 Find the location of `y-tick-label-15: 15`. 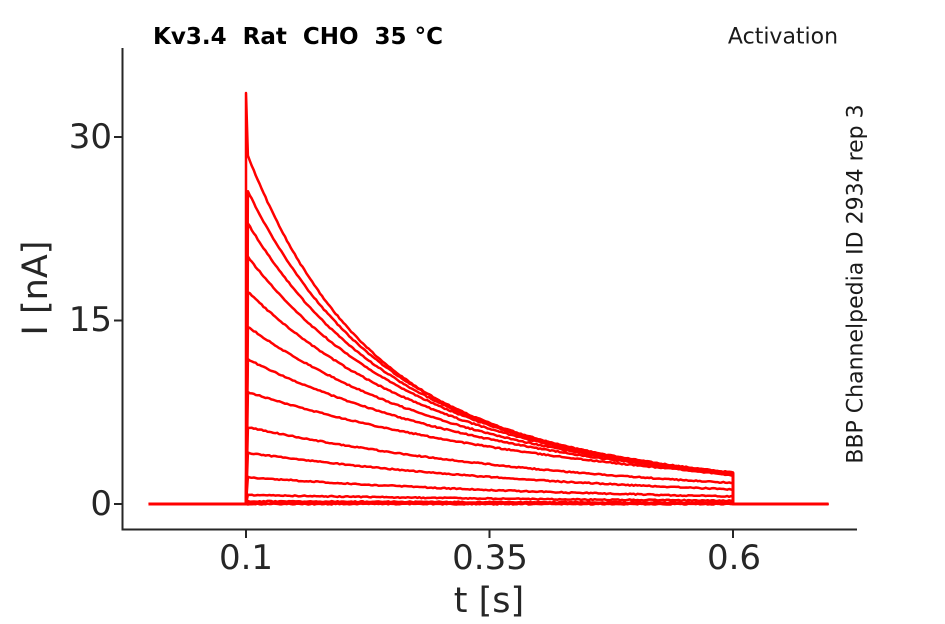

y-tick-label-15: 15 is located at coordinates (90, 320).